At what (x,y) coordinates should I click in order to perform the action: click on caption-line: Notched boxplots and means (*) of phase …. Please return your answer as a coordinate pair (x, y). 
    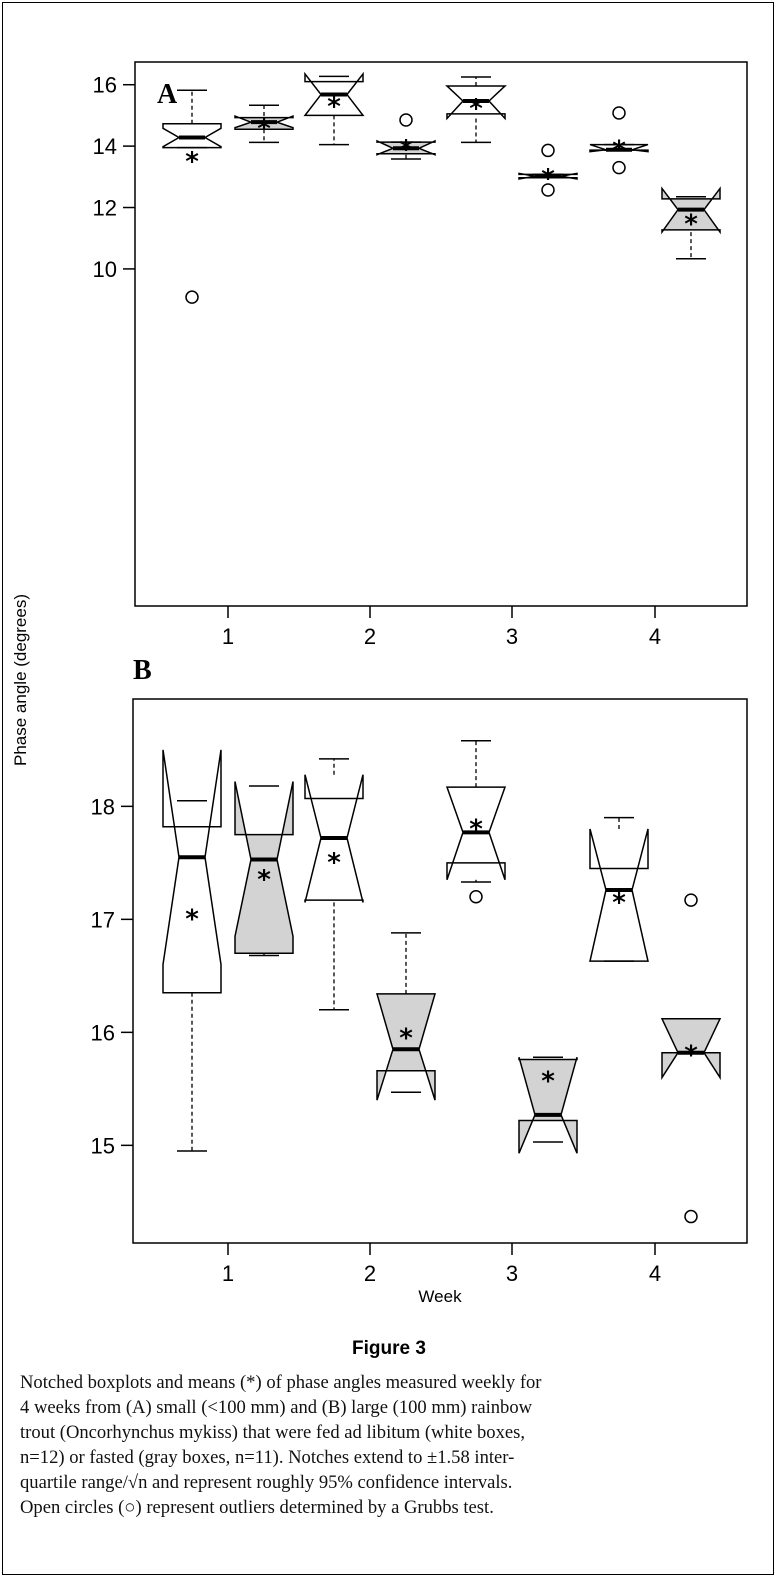
    Looking at the image, I should click on (281, 1382).